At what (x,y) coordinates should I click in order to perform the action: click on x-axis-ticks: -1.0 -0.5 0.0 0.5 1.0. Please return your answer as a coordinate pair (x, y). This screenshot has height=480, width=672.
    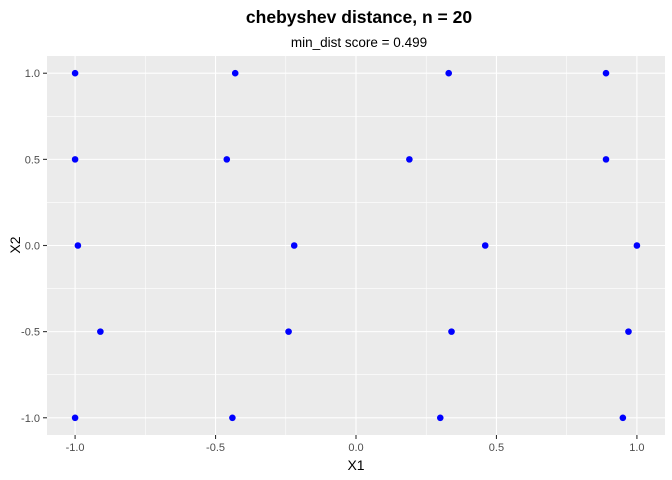
    Looking at the image, I should click on (355, 444).